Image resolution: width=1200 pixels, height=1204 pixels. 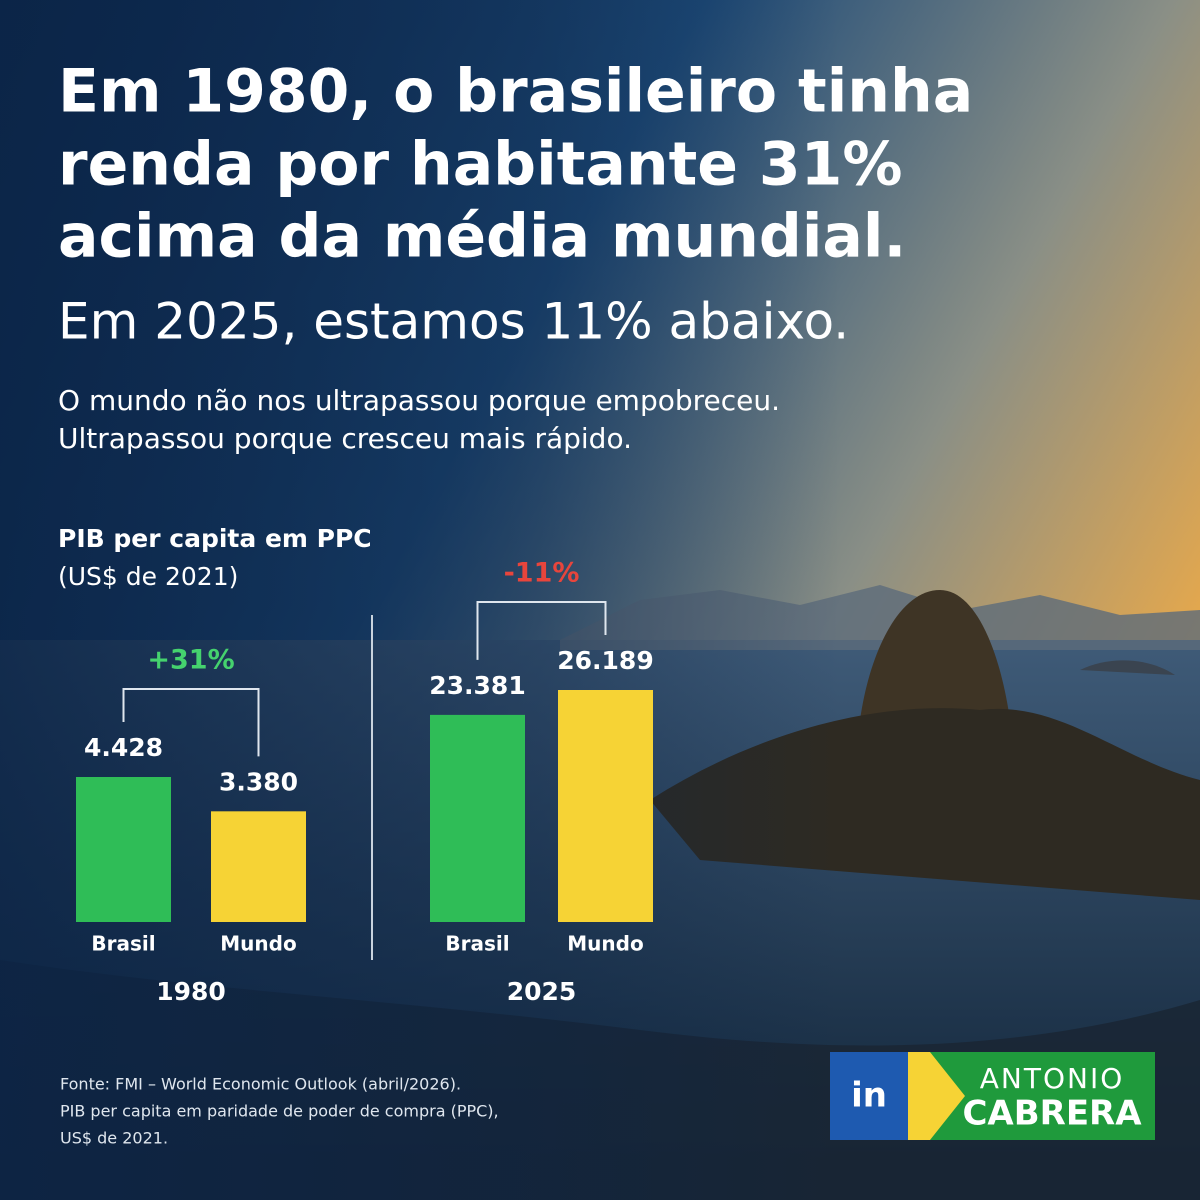 I want to click on headline-light: Em 2025, estamos 11% abaixo., so click(x=453, y=322).